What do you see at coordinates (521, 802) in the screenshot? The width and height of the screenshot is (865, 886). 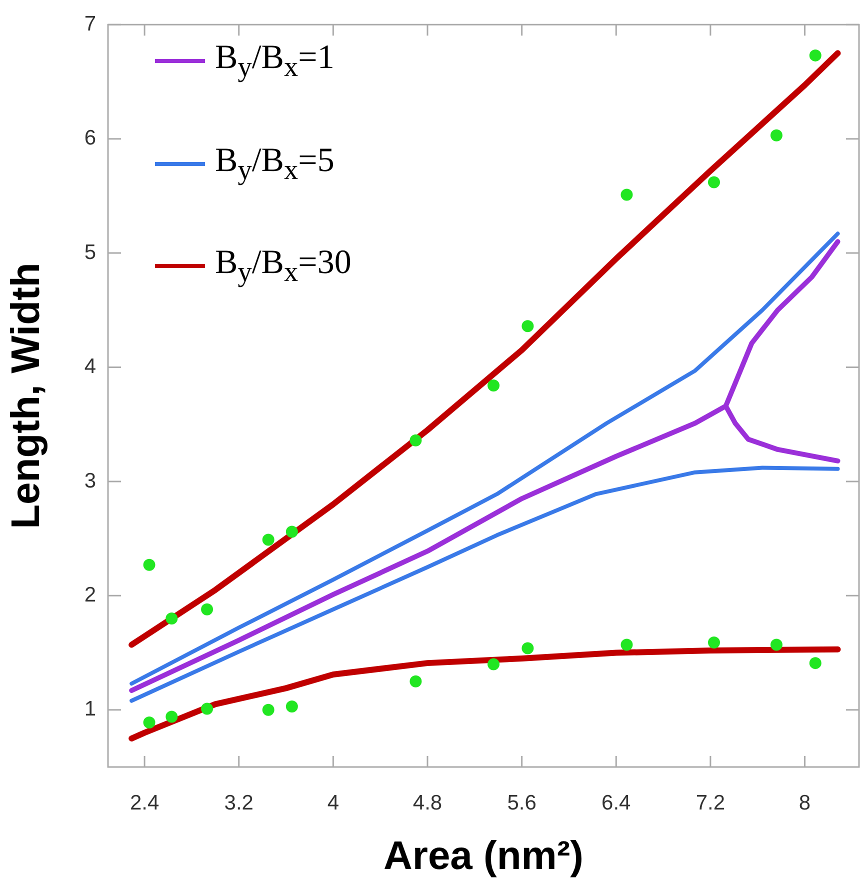 I see `x-tick-label: 5.6` at bounding box center [521, 802].